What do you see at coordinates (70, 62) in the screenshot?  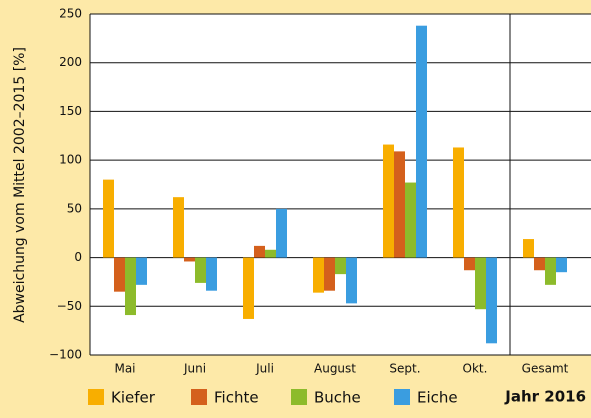 I see `y-tick-label: 200` at bounding box center [70, 62].